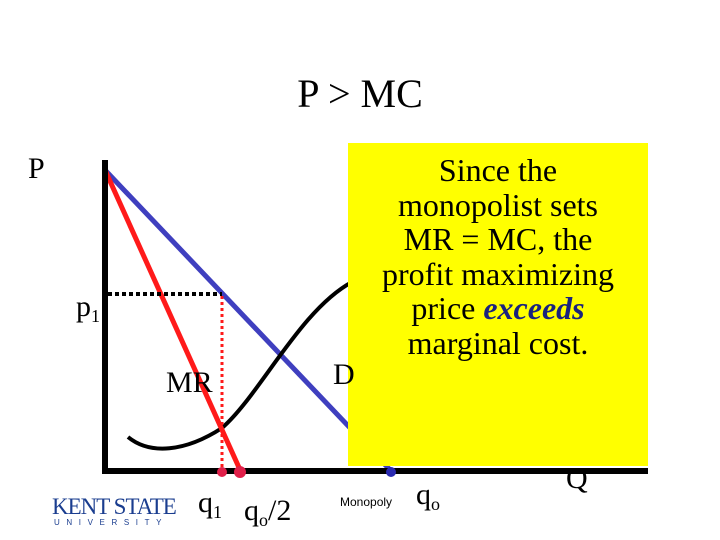  Describe the element at coordinates (217, 512) in the screenshot. I see `q1-subscript: 1` at that location.